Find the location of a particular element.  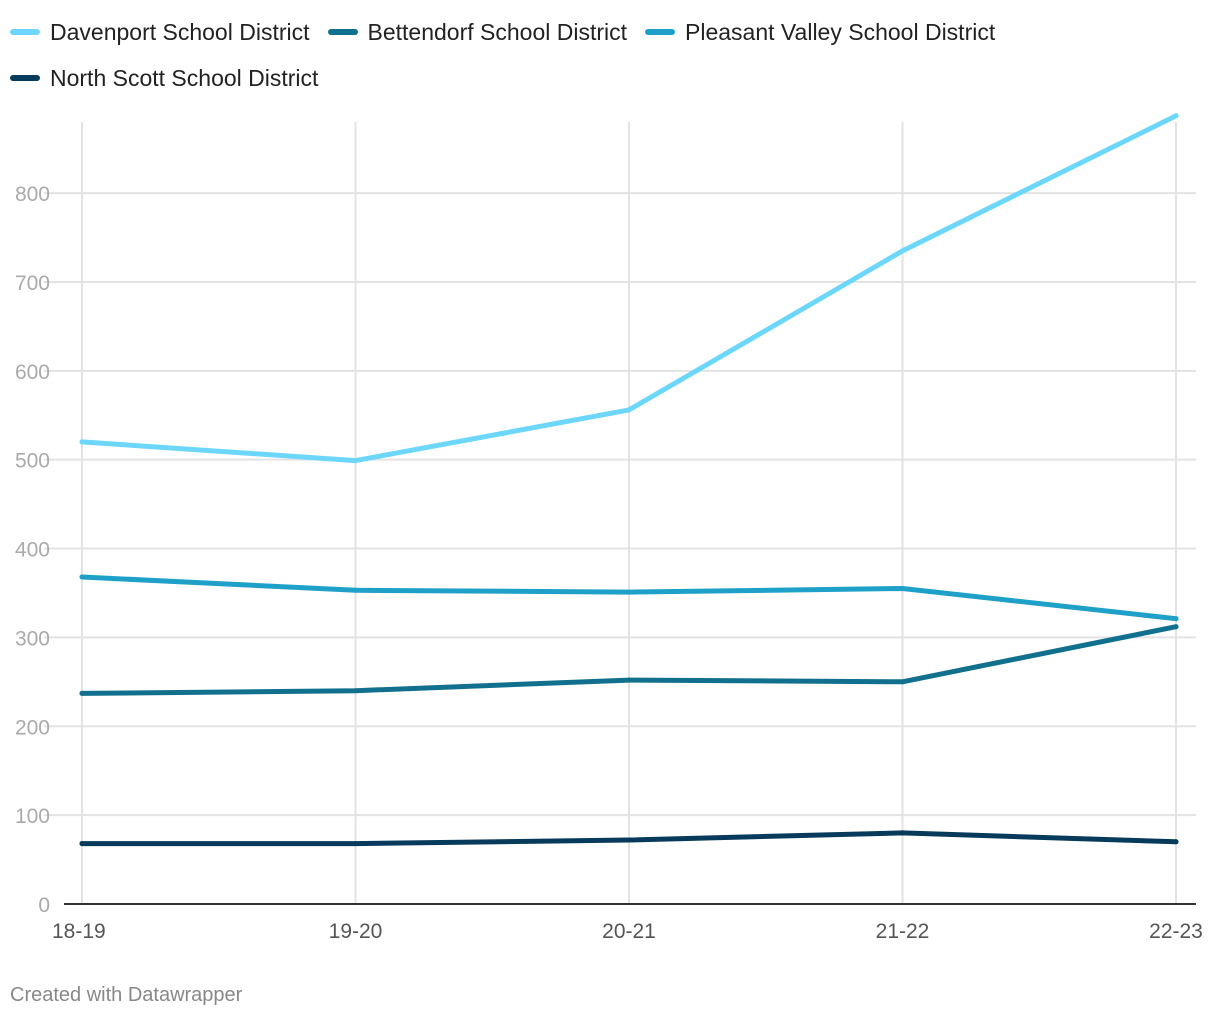

legend-label: Davenport School District is located at coordinates (180, 31).